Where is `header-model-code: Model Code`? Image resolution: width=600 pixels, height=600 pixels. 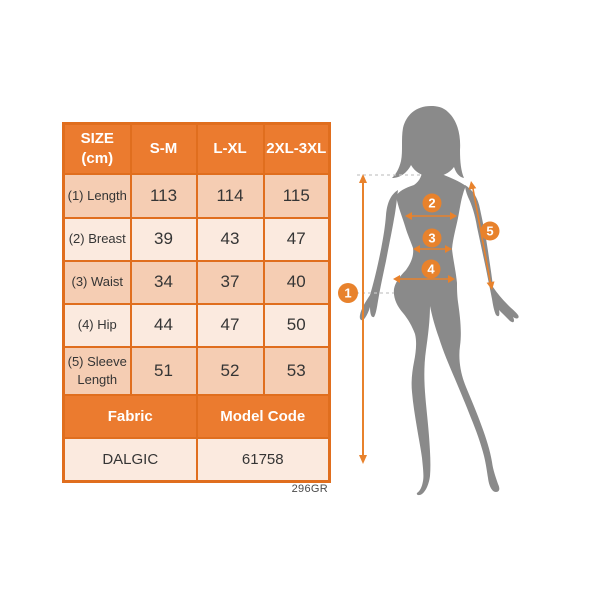 header-model-code: Model Code is located at coordinates (263, 416).